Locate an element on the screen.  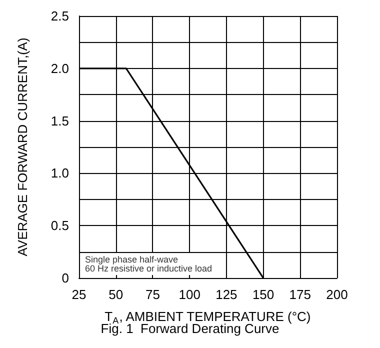
x-tick-label: 75 is located at coordinates (152, 294).